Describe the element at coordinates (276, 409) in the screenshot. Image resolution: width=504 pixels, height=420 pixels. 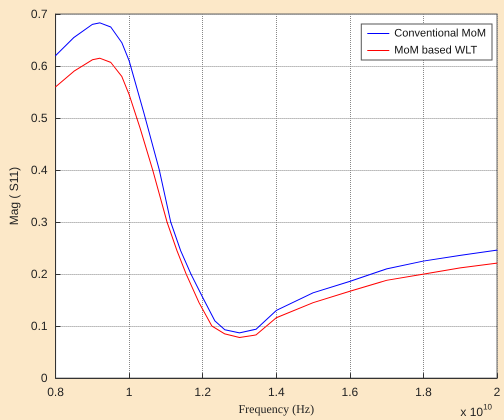
I see `x-axis-title: Frequency (Hz)` at that location.